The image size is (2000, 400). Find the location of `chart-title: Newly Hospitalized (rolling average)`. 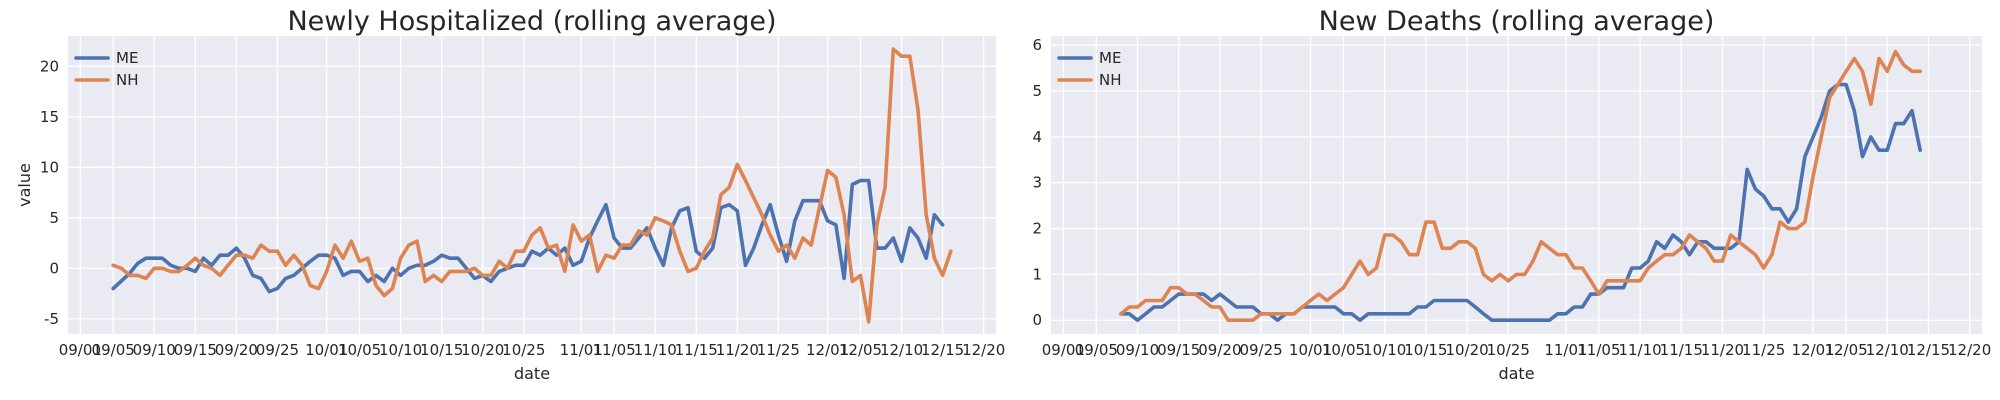

chart-title: Newly Hospitalized (rolling average) is located at coordinates (531, 21).